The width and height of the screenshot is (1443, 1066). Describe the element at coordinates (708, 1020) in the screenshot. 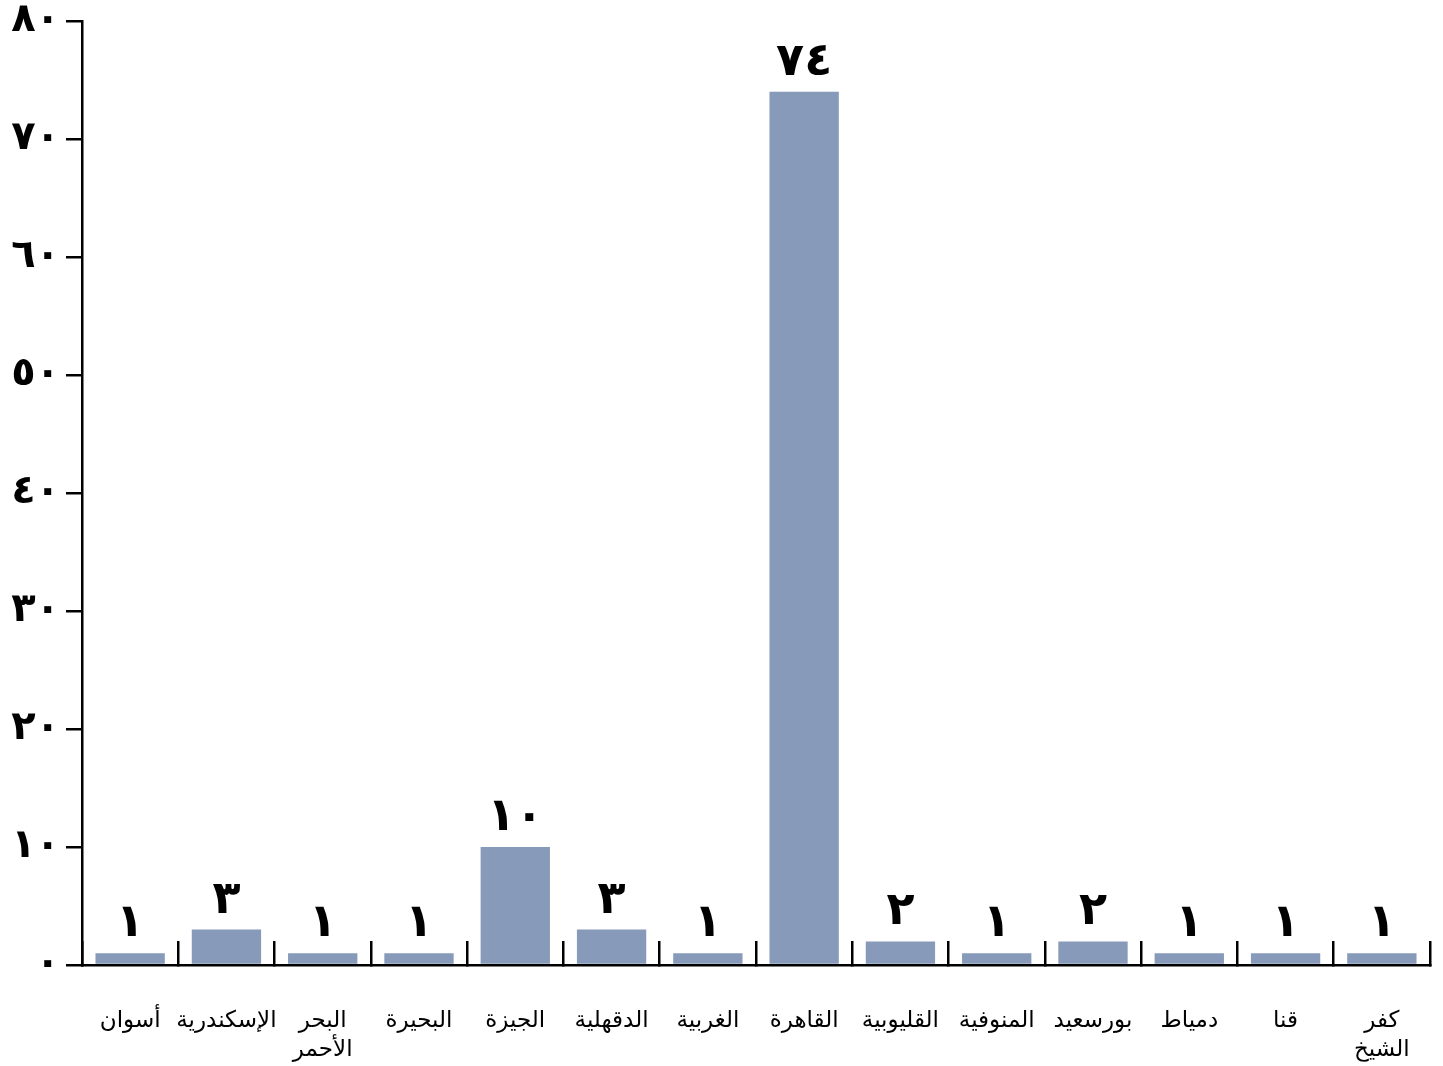

I see `x-tick-label: الغربية` at that location.